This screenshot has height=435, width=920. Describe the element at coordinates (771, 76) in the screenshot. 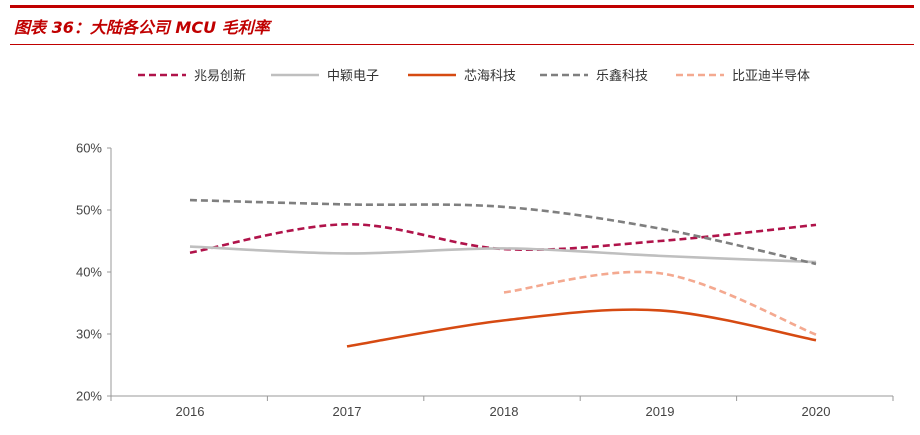

I see `legend-label-5: 比亚迪半导体` at that location.